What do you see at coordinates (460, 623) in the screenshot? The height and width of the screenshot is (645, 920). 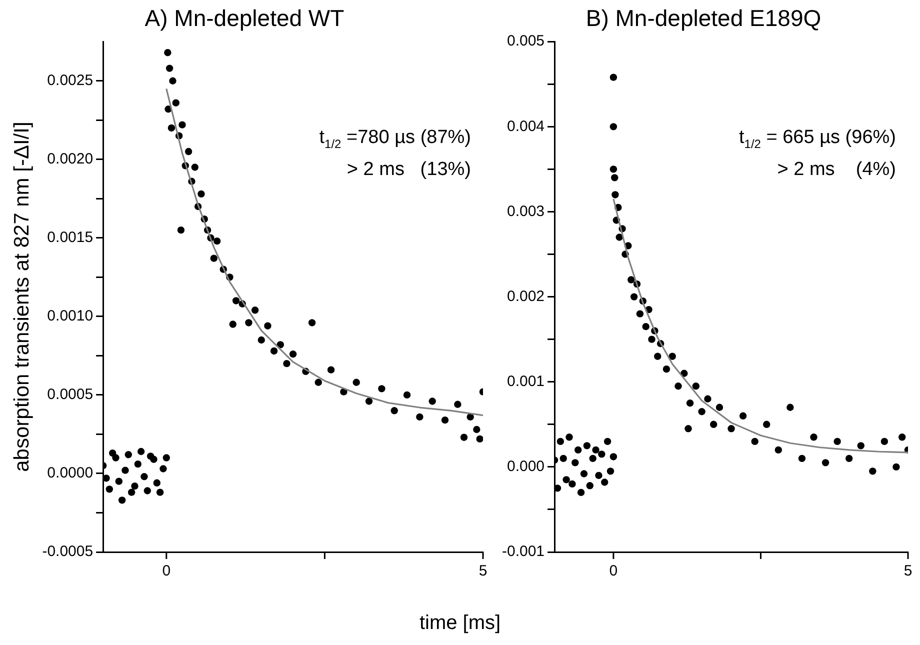 I see `x-axis-title: time [ms]` at bounding box center [460, 623].